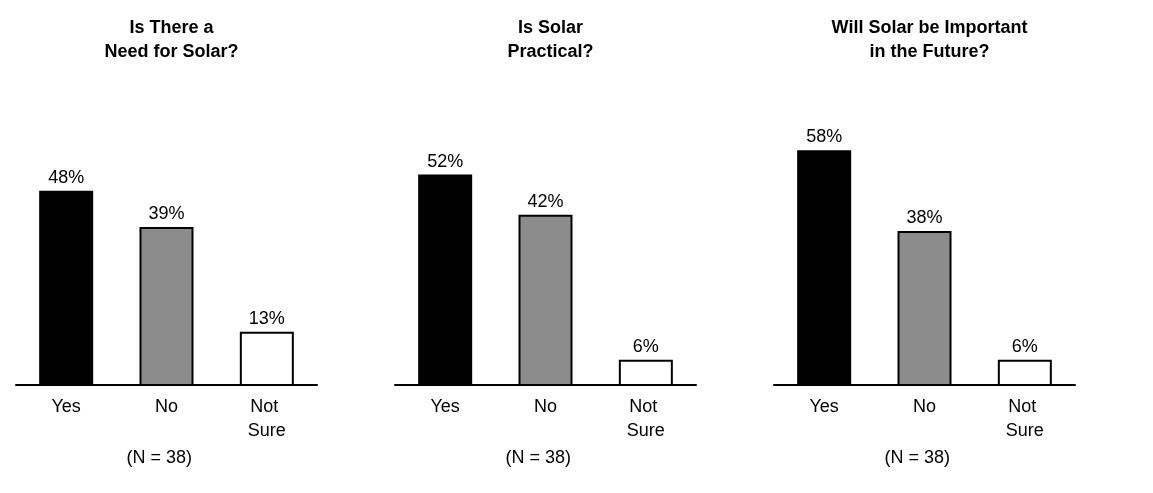 Image resolution: width=1153 pixels, height=493 pixels. Describe the element at coordinates (824, 136) in the screenshot. I see `data-label: 58%` at that location.